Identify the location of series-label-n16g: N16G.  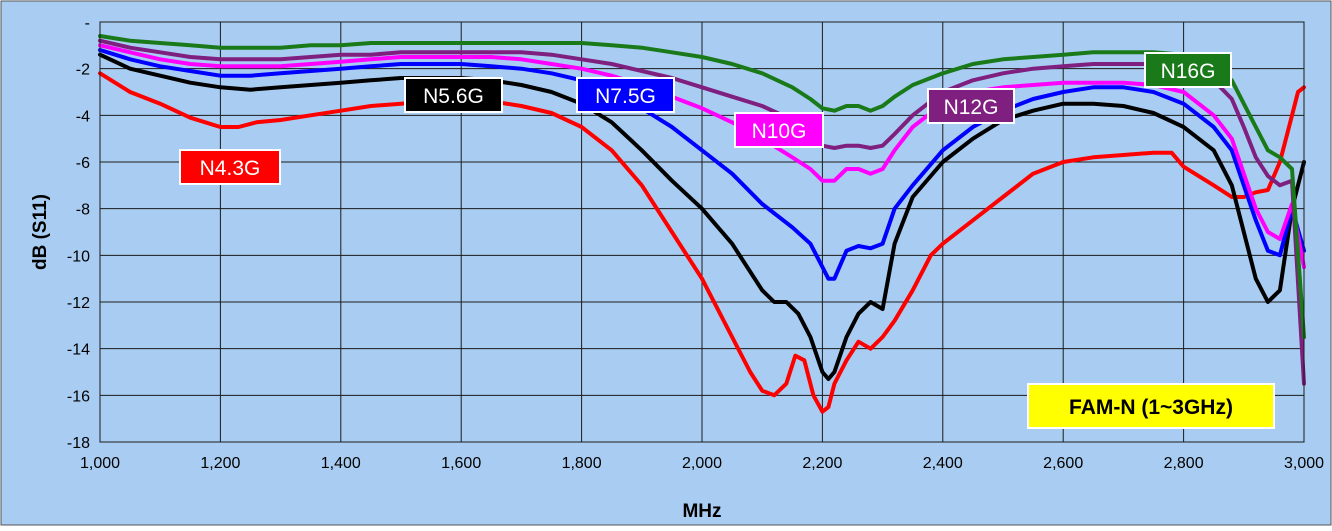
(1188, 71).